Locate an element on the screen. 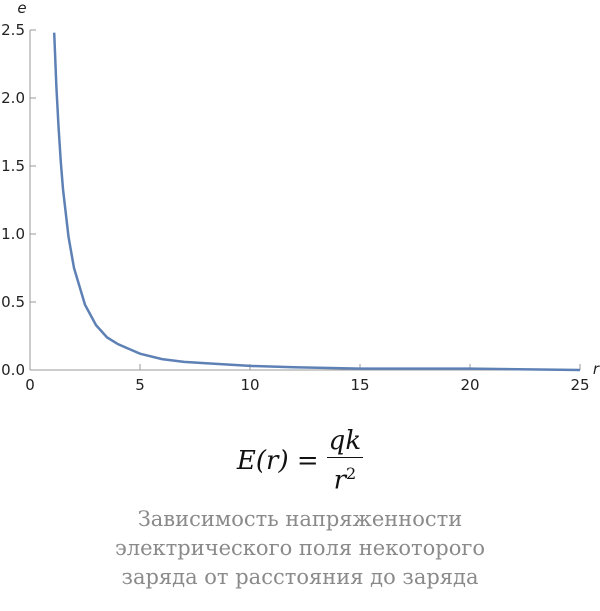  x-tick-label: 5 is located at coordinates (140, 385).